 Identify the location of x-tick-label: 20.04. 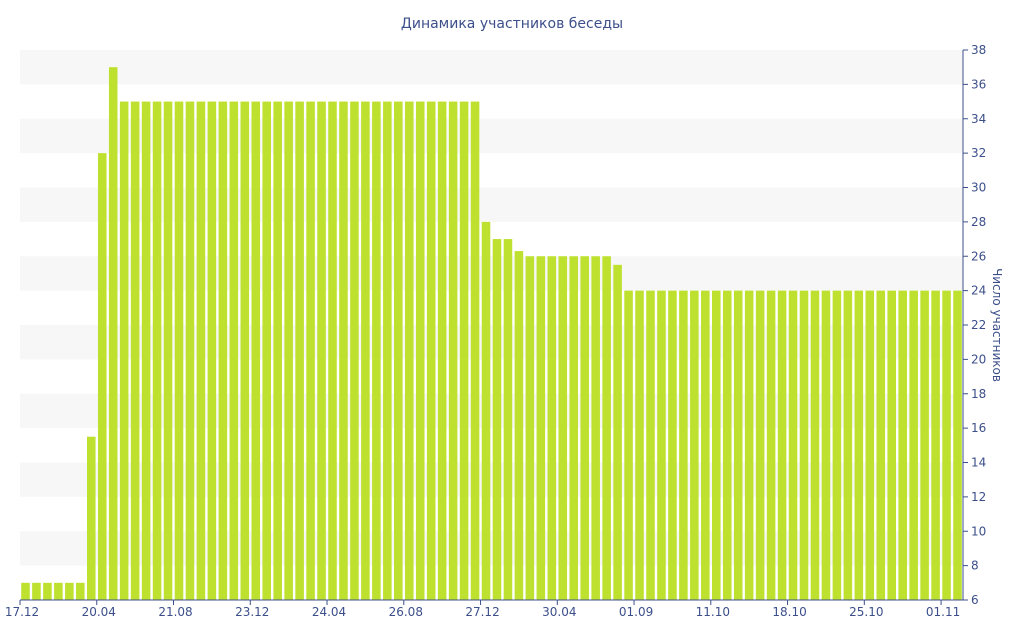
(99, 612).